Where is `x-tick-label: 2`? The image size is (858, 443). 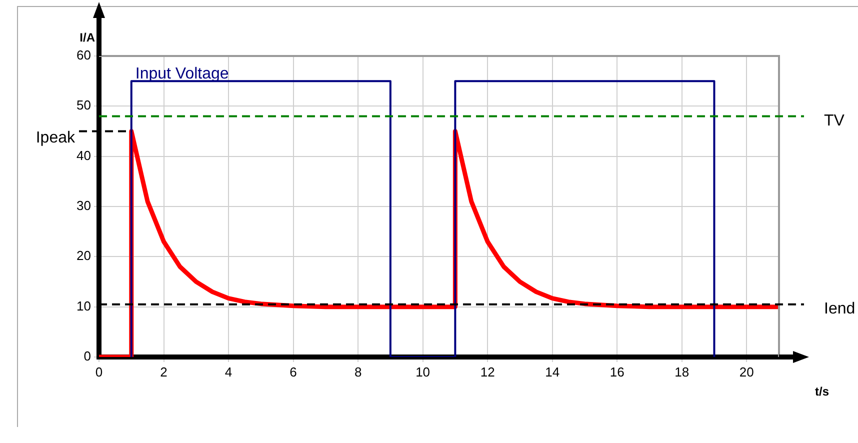
x-tick-label: 2 is located at coordinates (164, 372).